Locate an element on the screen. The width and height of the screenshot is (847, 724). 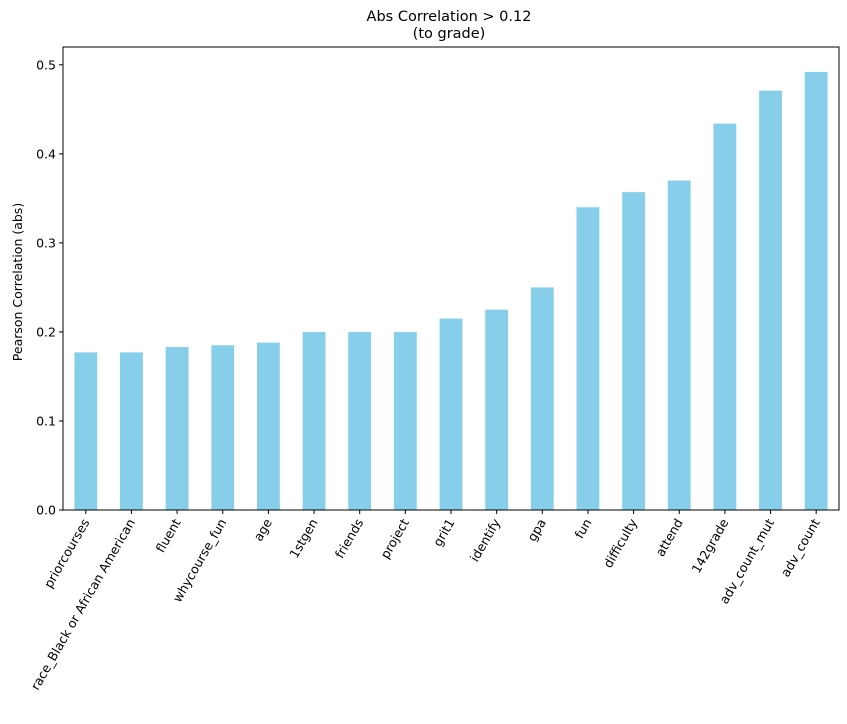
y-tick-label: 0.1 is located at coordinates (46, 420).